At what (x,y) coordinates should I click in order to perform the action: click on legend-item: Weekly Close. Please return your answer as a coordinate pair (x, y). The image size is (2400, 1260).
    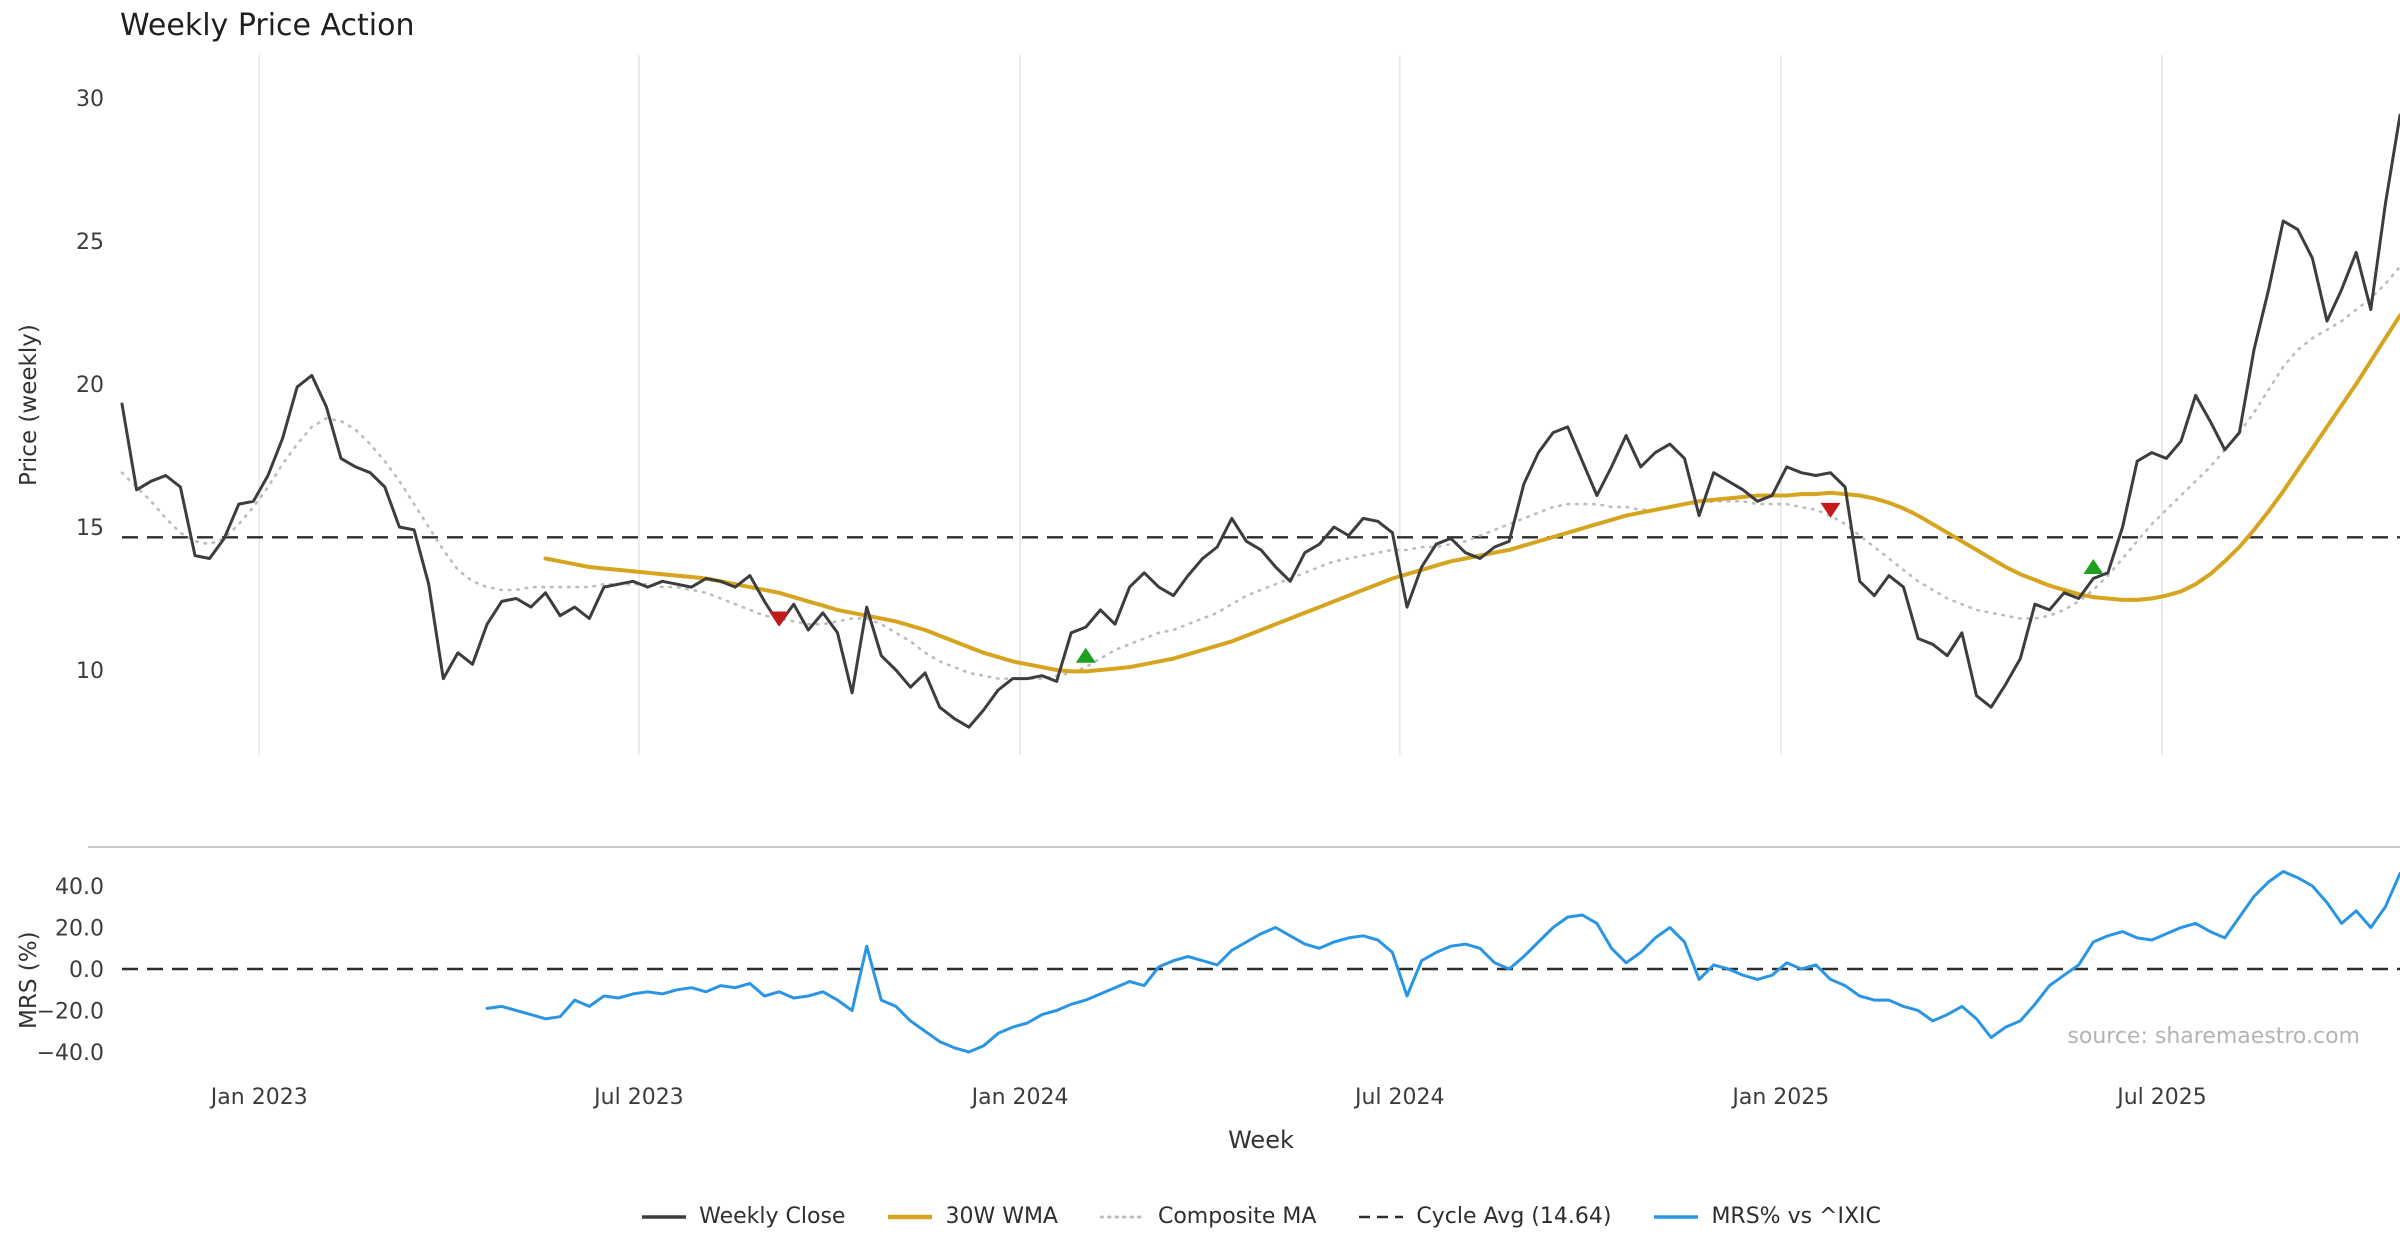
    Looking at the image, I should click on (743, 1216).